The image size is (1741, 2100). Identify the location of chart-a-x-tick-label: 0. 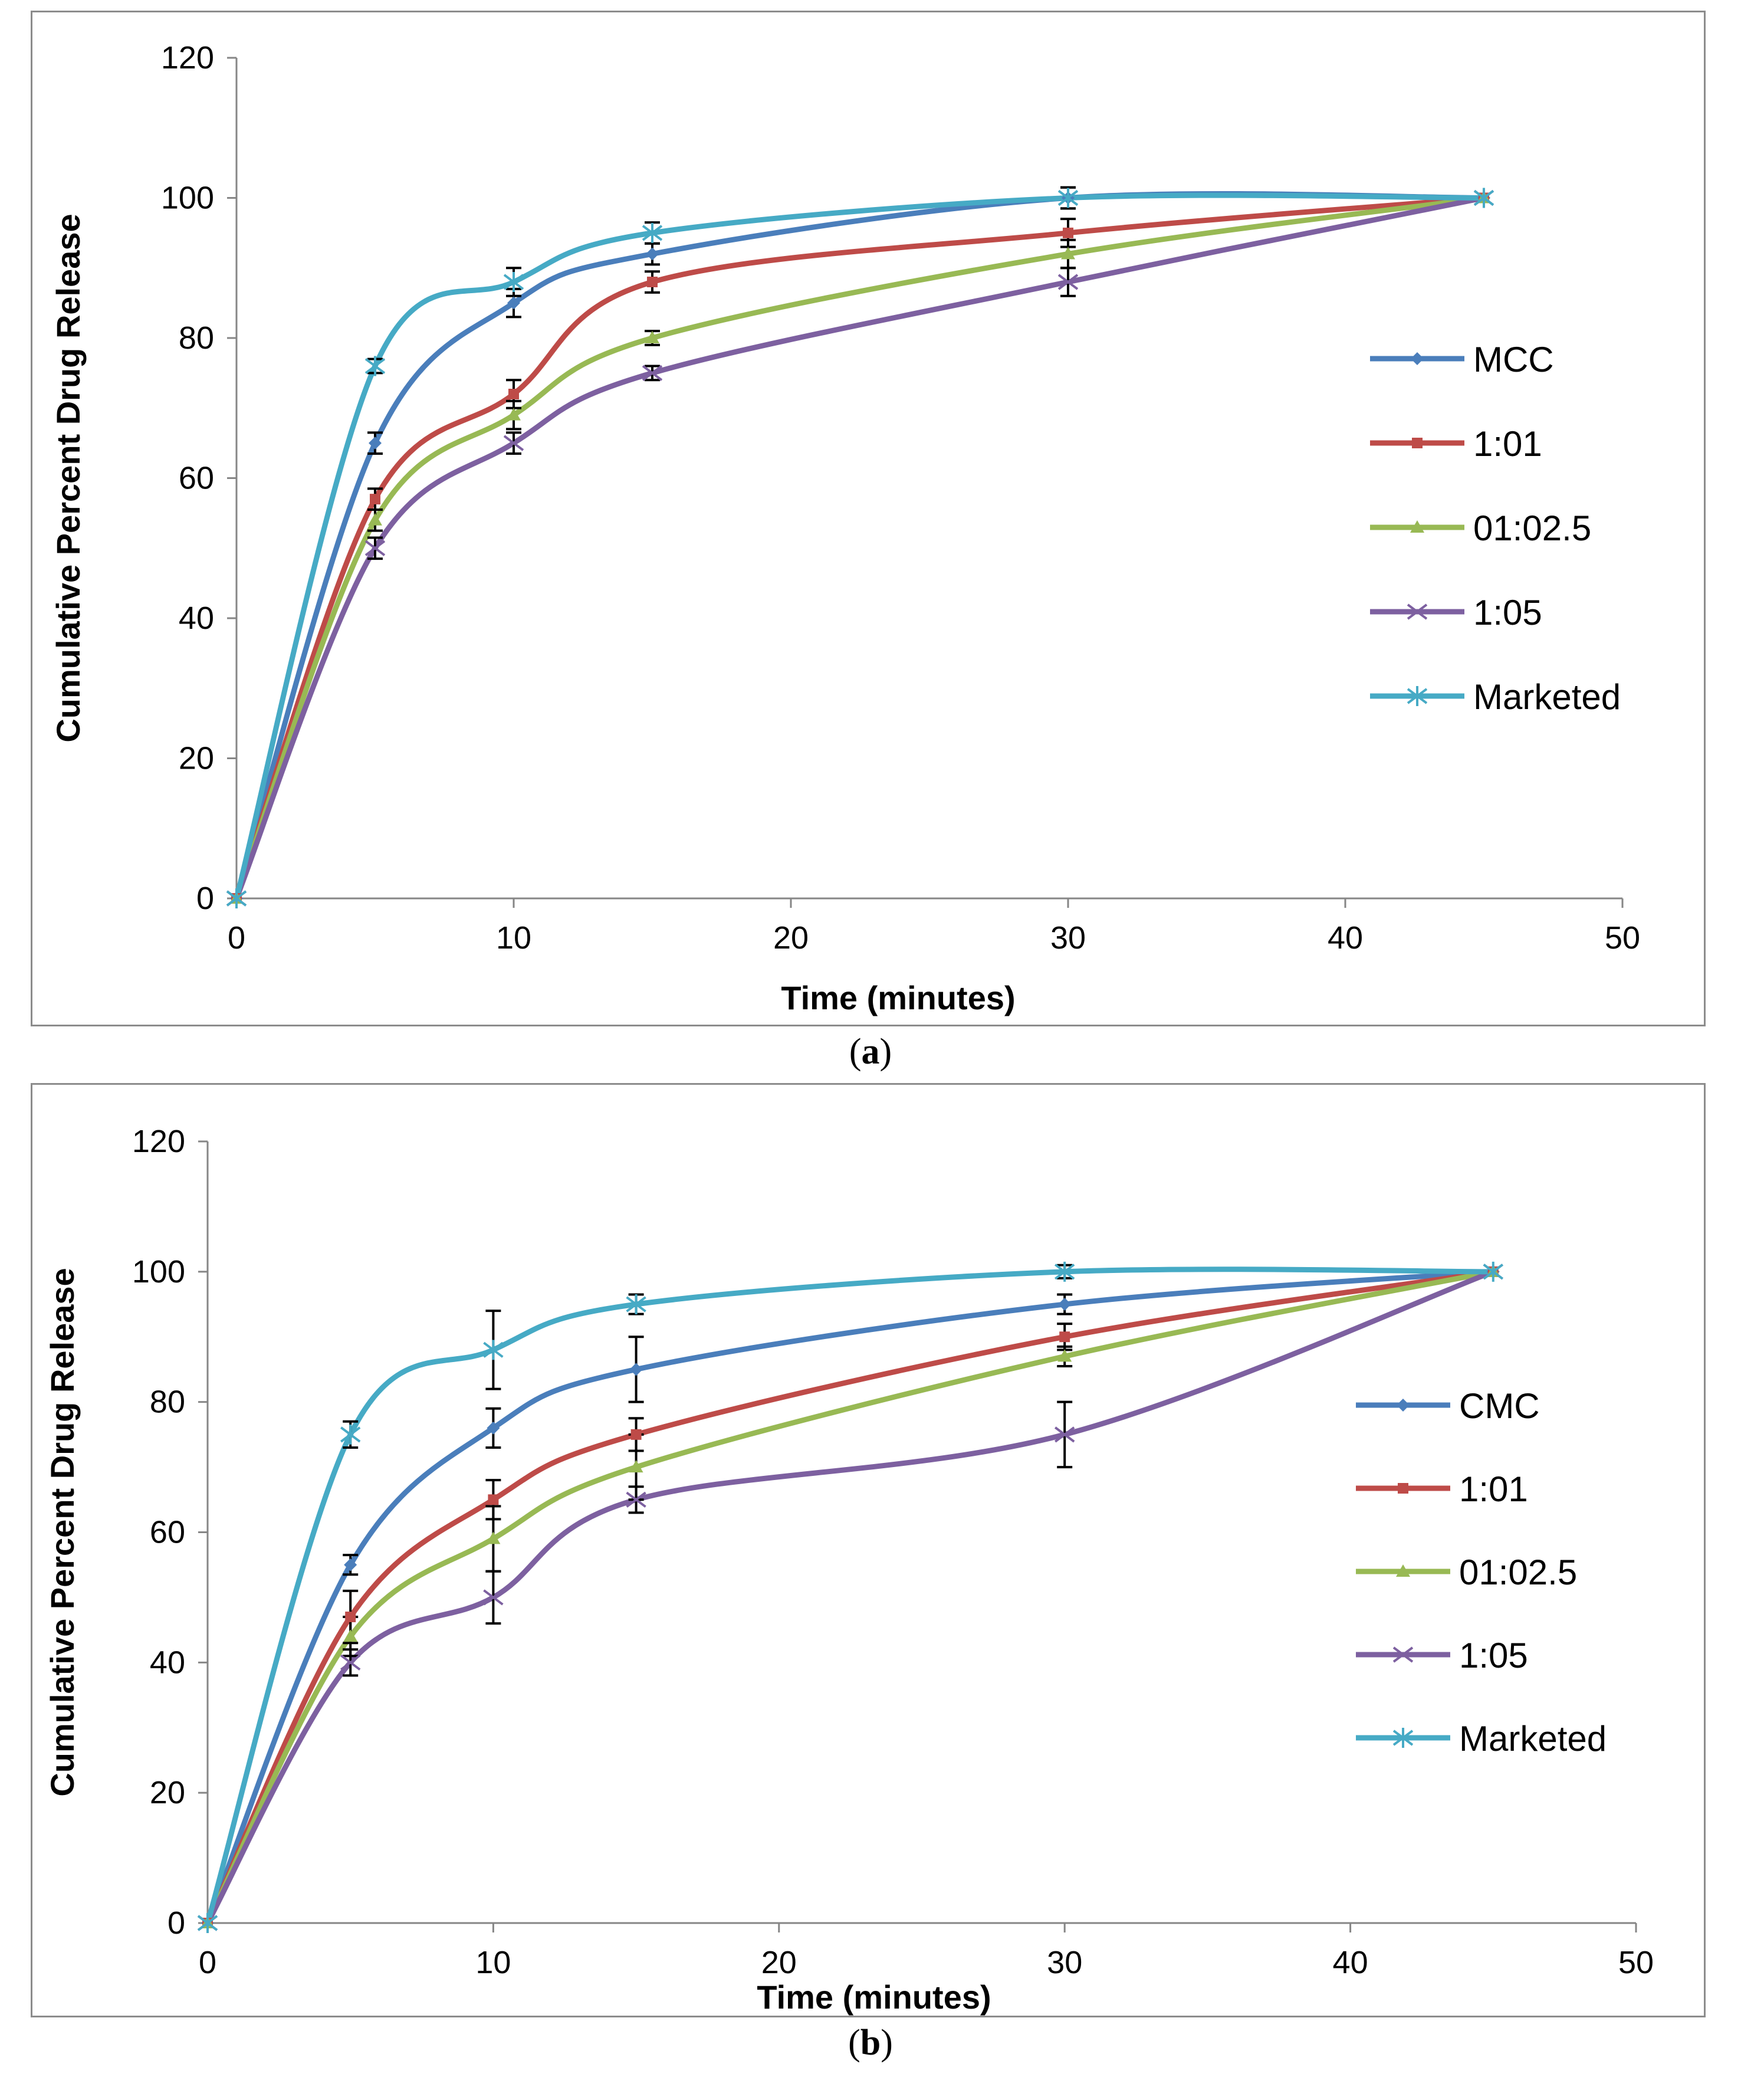
(236, 938).